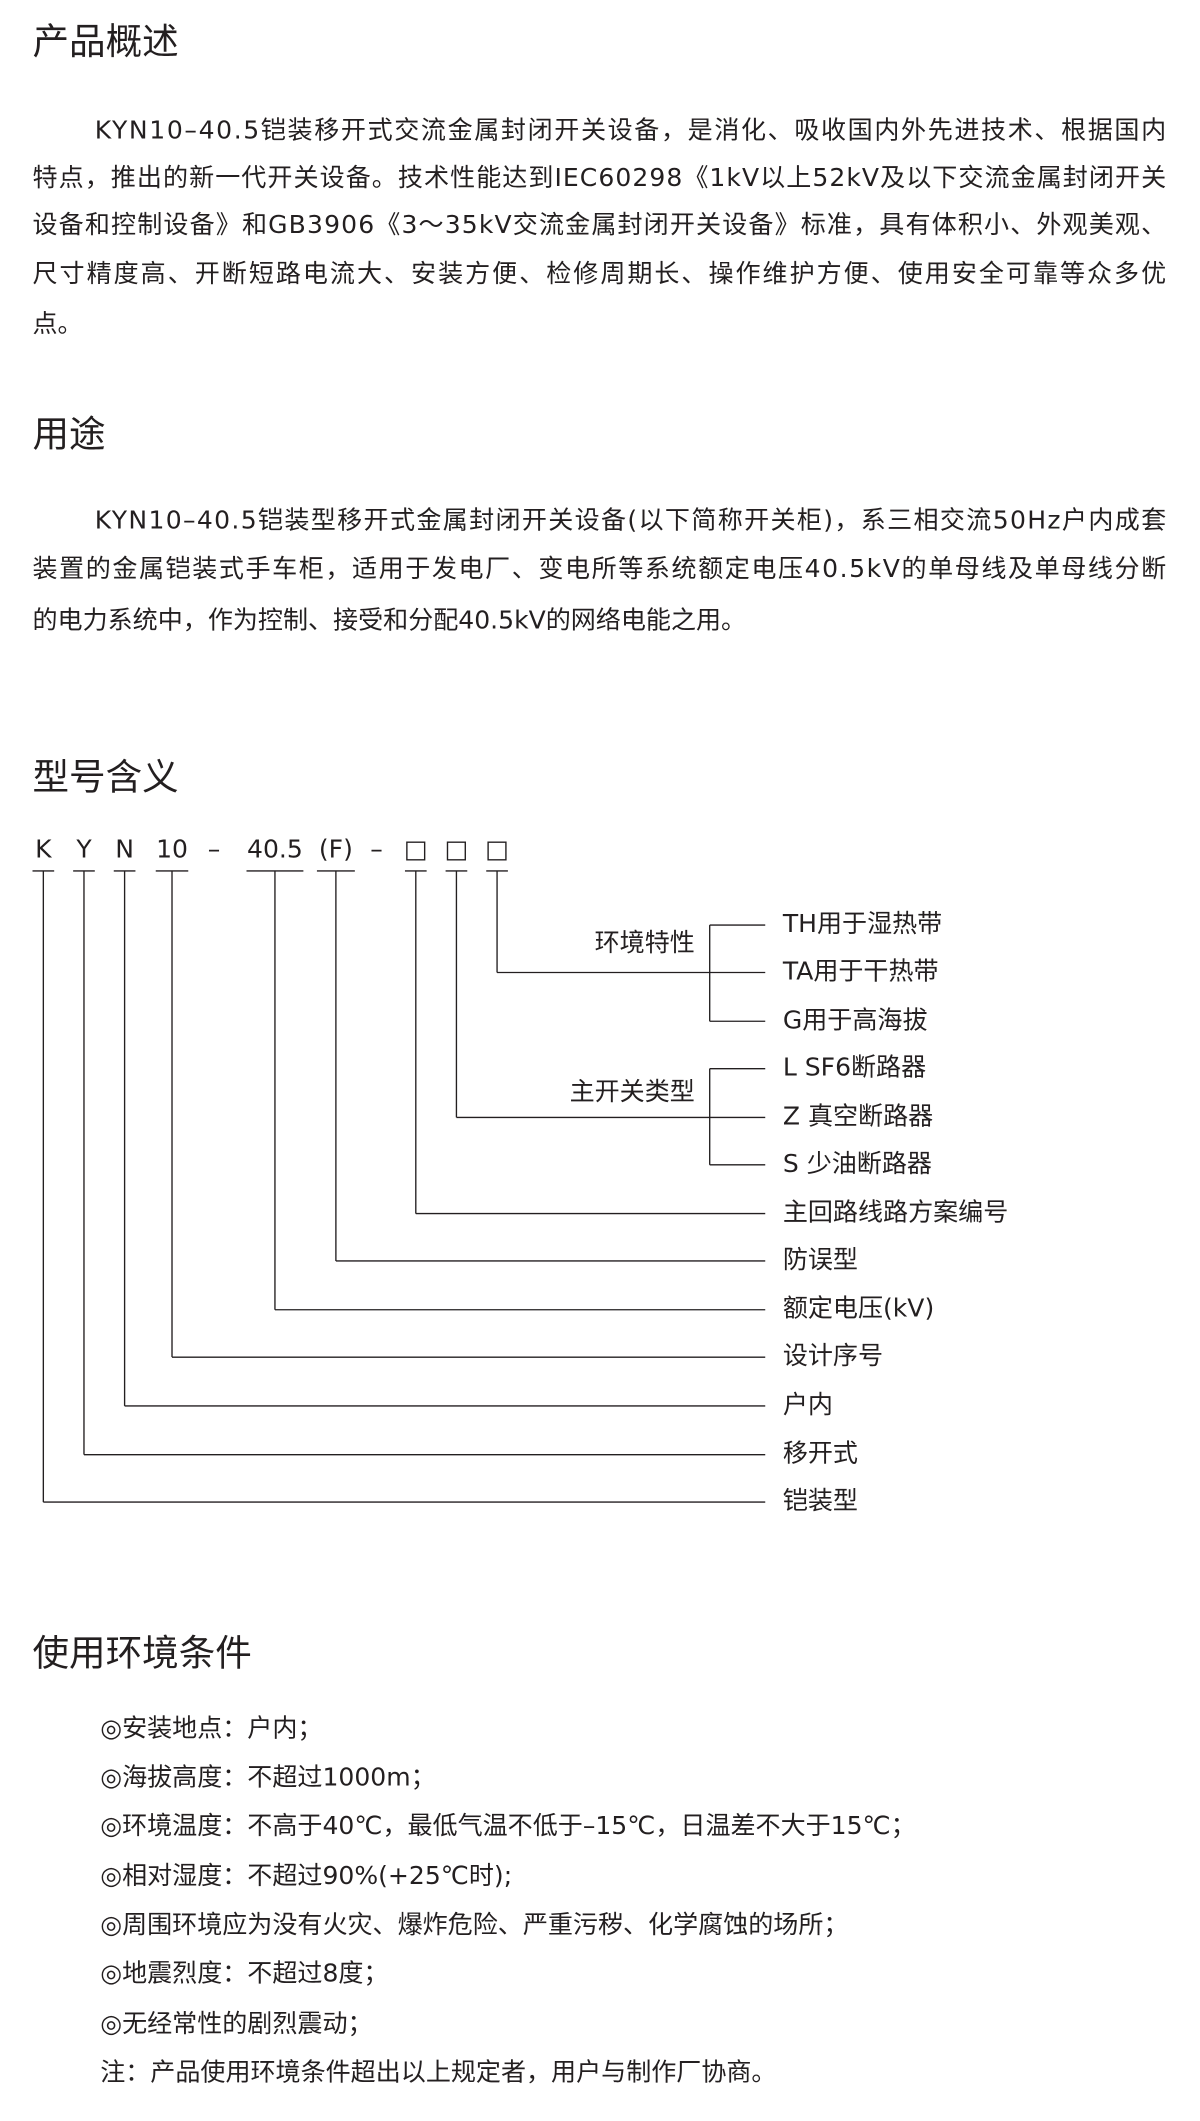 The width and height of the screenshot is (1200, 2121). I want to click on model-code: K, so click(43, 849).